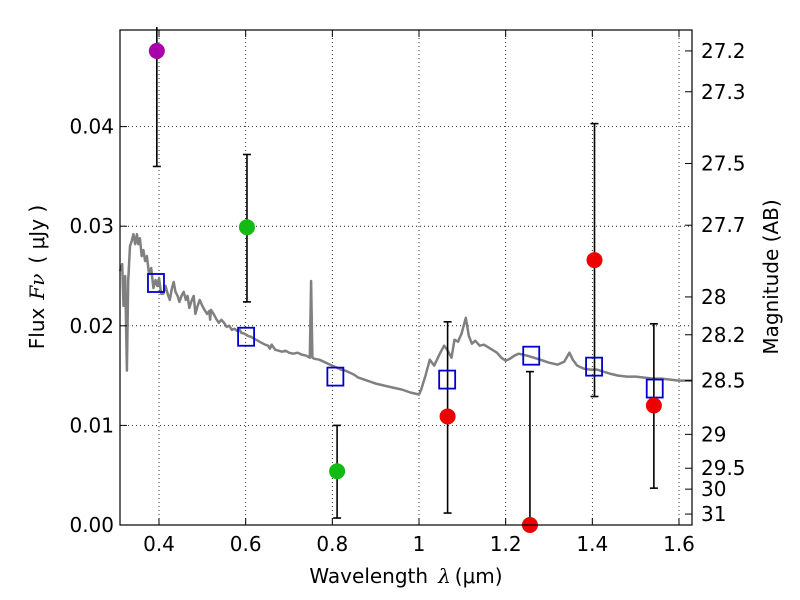  Describe the element at coordinates (246, 544) in the screenshot. I see `x-tick-label: 0.6` at that location.